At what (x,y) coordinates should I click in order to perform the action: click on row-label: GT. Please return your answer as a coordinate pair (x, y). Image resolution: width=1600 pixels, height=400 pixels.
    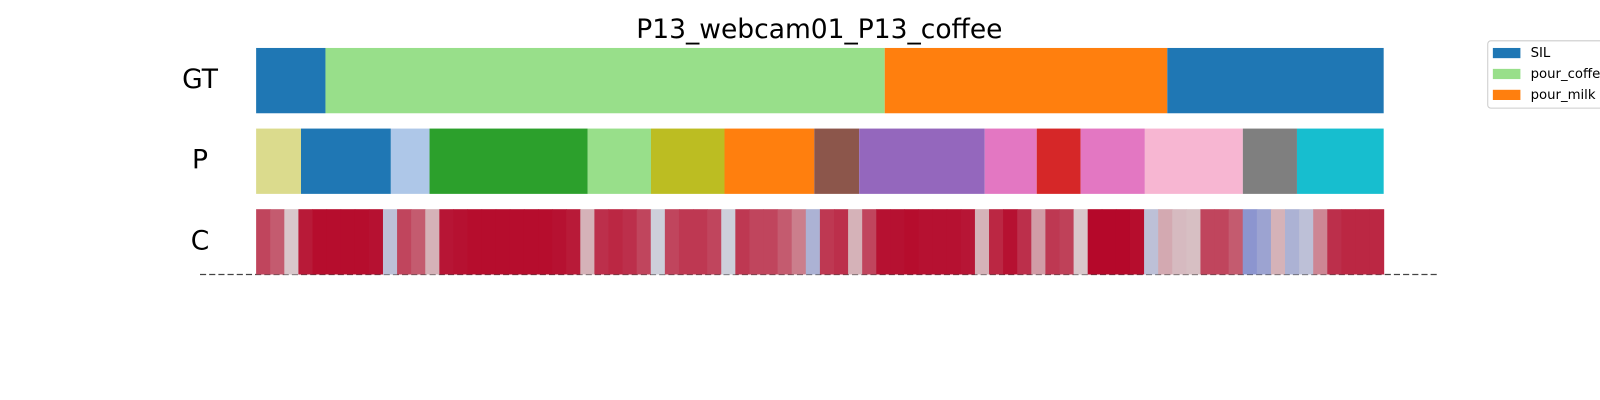
    Looking at the image, I should click on (200, 79).